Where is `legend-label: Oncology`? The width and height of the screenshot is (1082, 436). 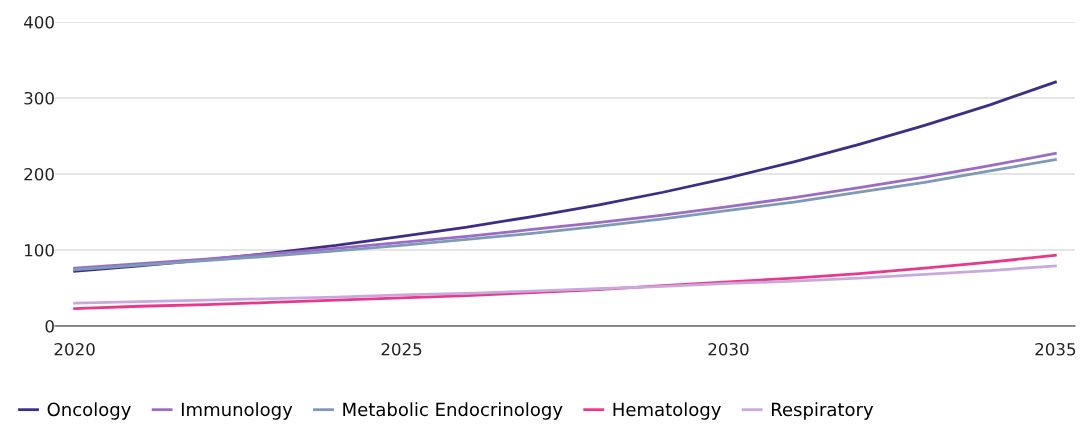
legend-label: Oncology is located at coordinates (89, 411).